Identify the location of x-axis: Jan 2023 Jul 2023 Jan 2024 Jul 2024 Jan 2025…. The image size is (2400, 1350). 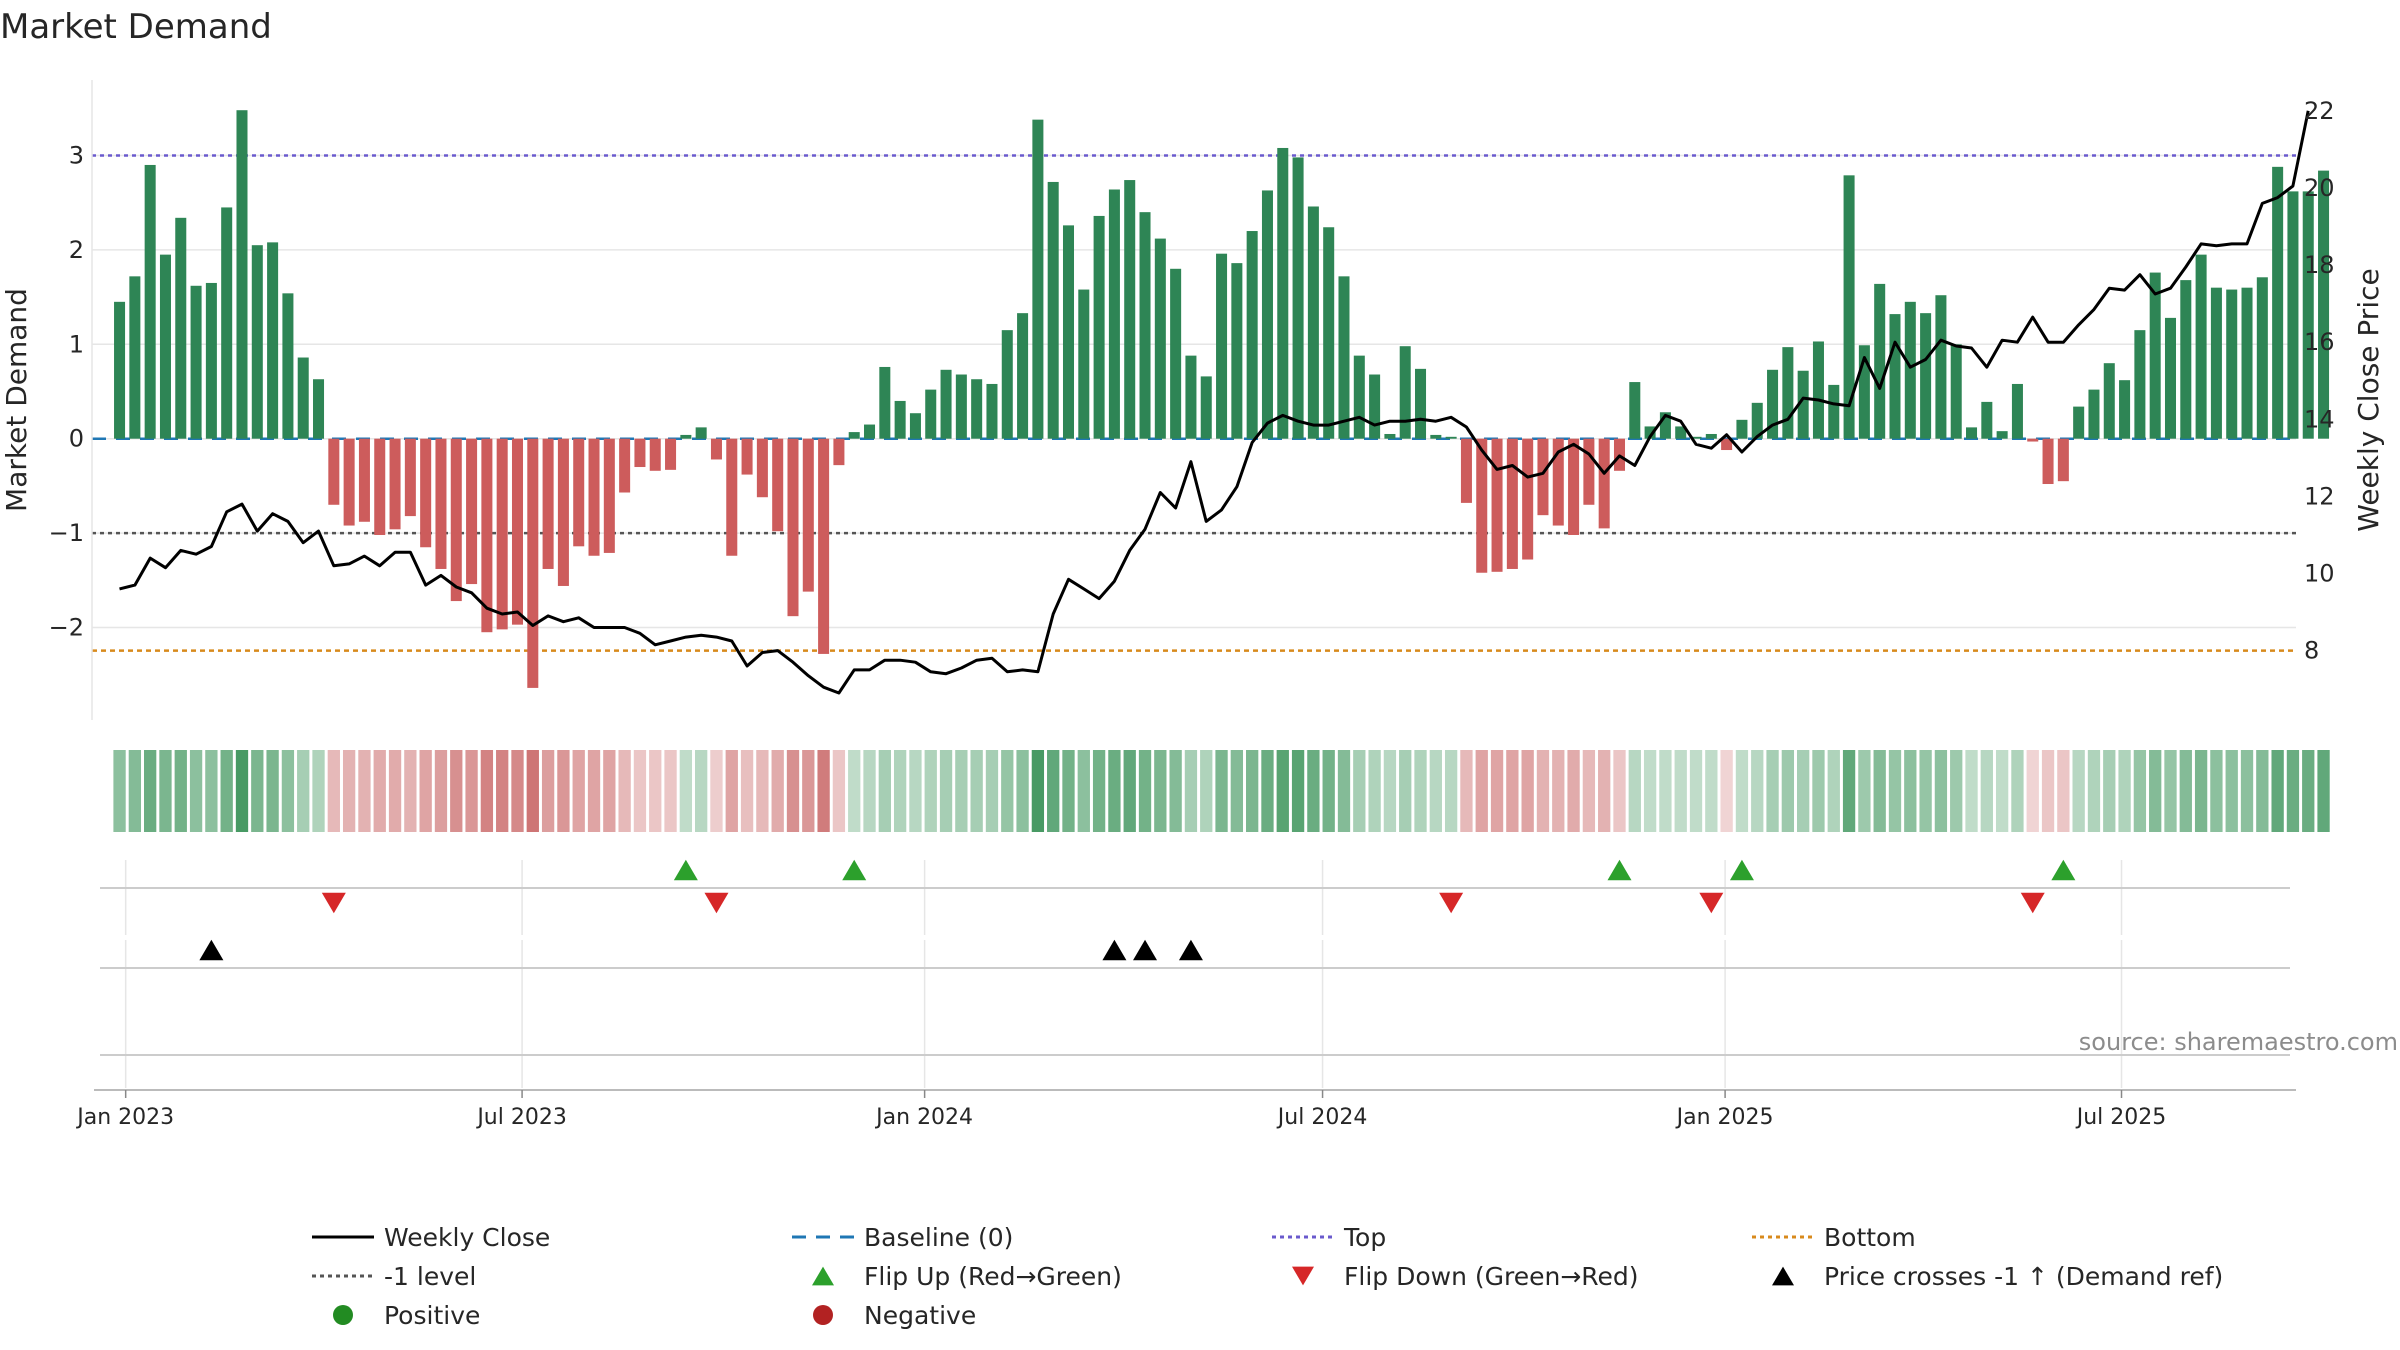
(1185, 1109).